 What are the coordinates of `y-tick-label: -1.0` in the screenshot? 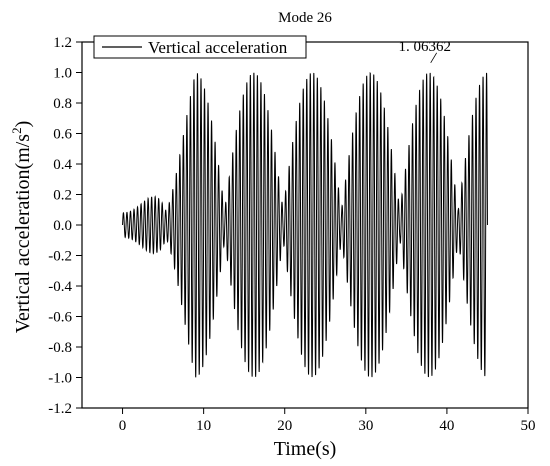 It's located at (60, 379).